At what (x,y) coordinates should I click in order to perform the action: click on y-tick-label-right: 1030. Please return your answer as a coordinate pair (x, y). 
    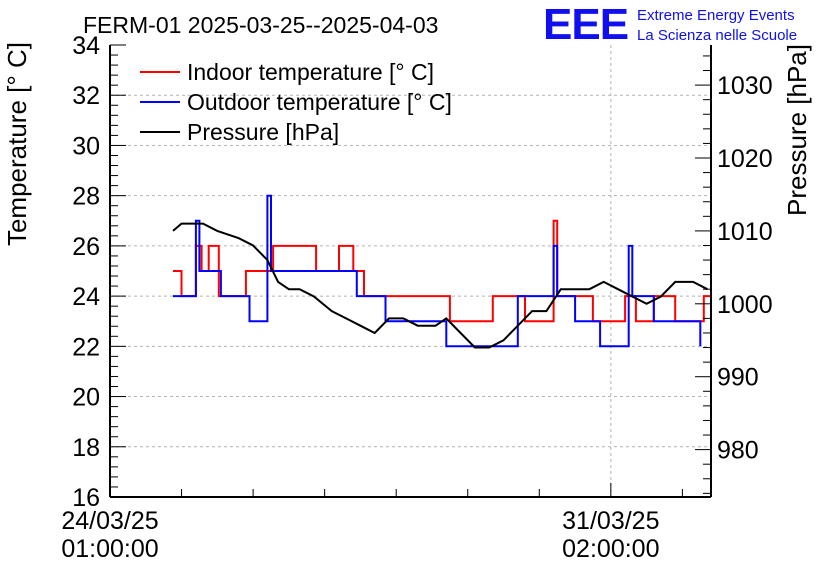
    Looking at the image, I should click on (745, 86).